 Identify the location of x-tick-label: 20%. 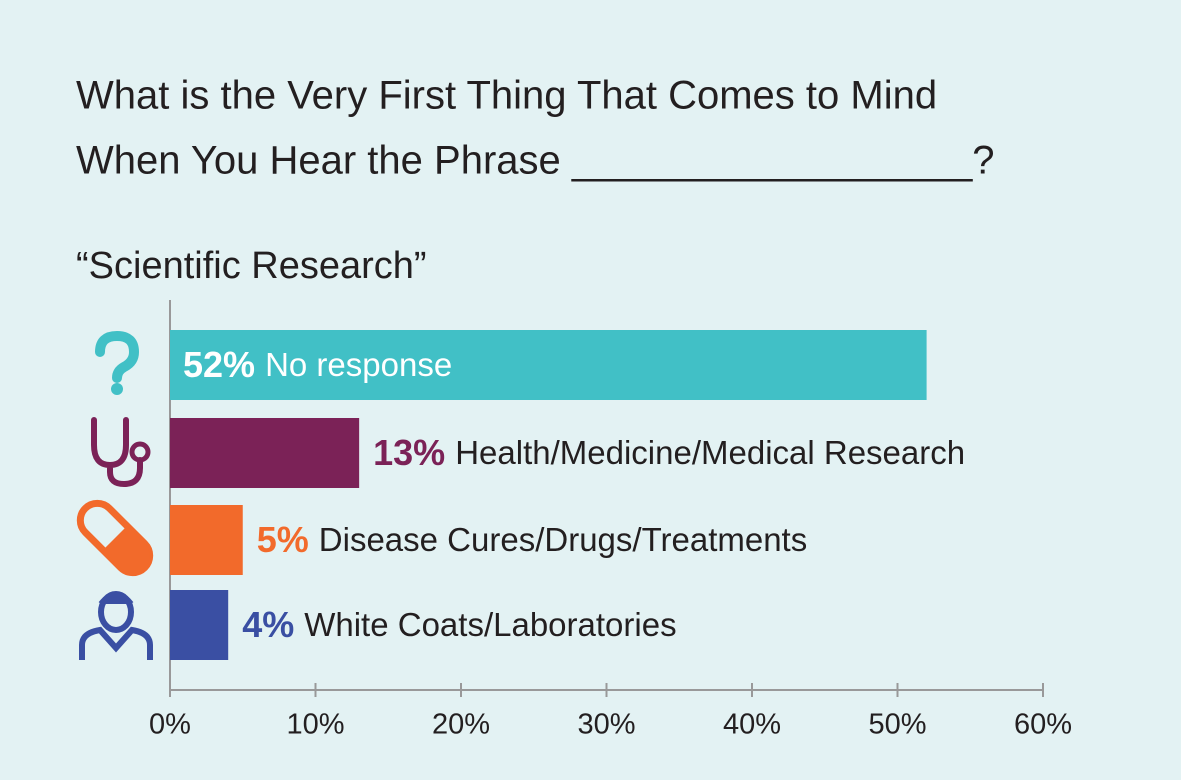
(461, 725).